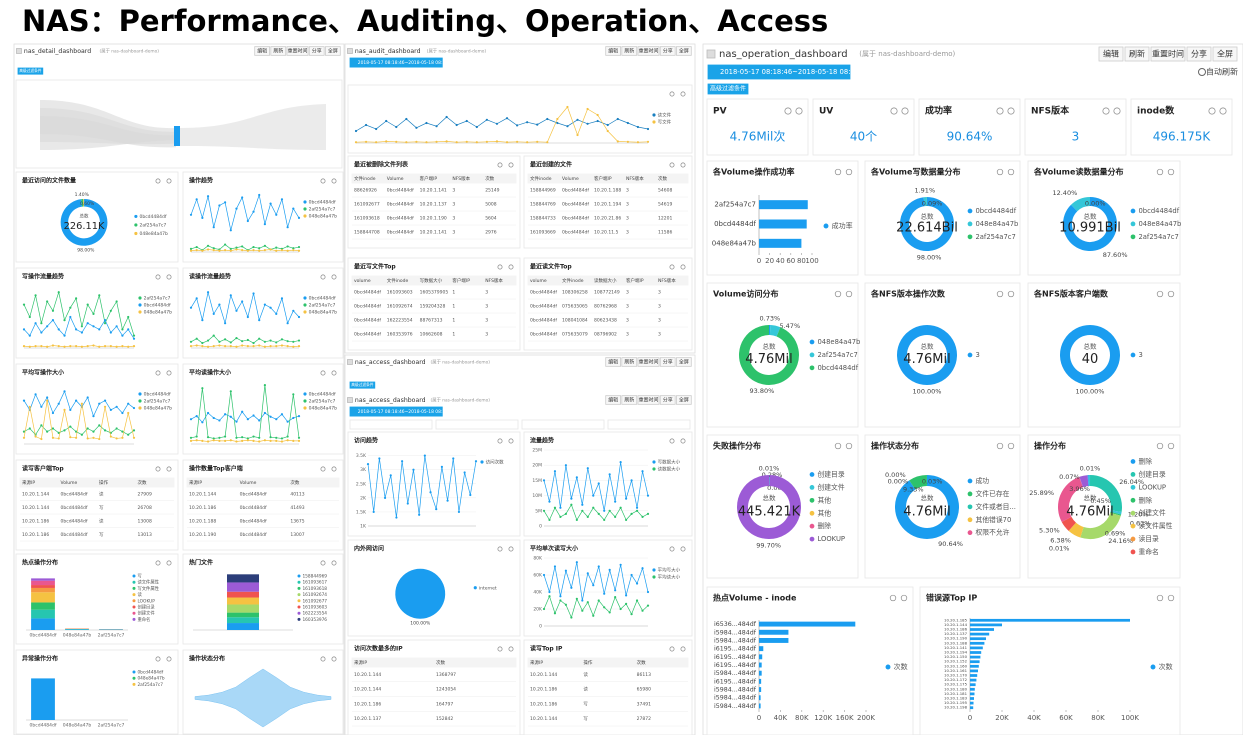 The height and width of the screenshot is (735, 1243). Describe the element at coordinates (400, 191) in the screenshot. I see `cell: 0bcd4484df` at that location.